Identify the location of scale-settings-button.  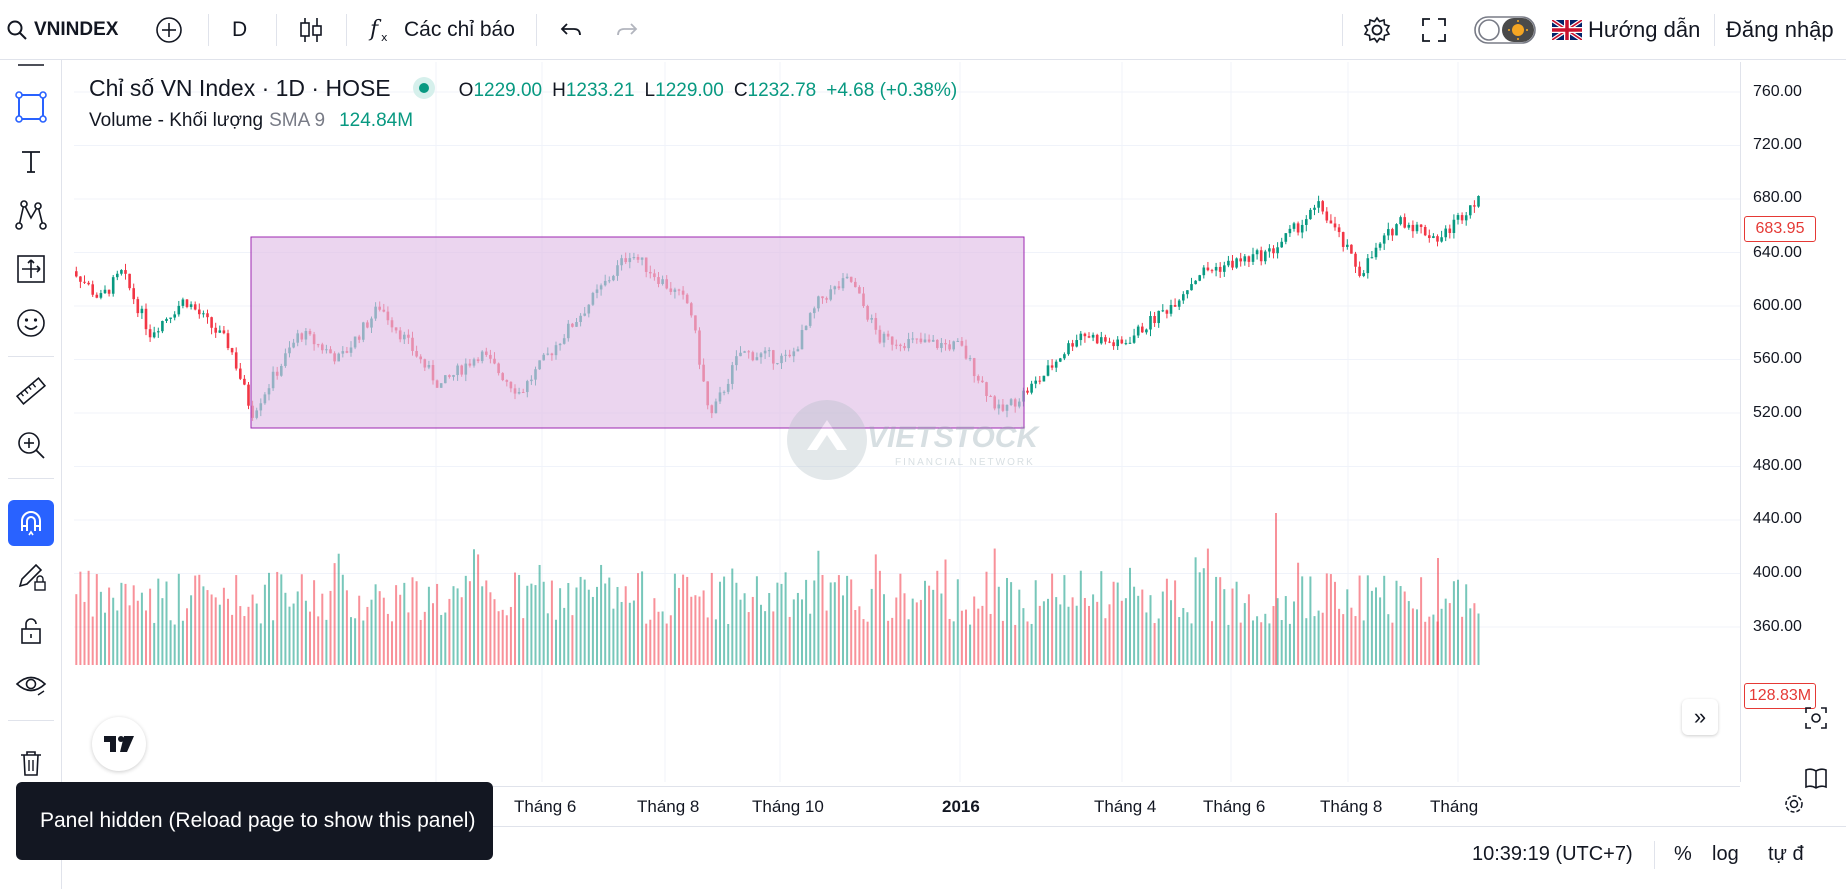
(1794, 804).